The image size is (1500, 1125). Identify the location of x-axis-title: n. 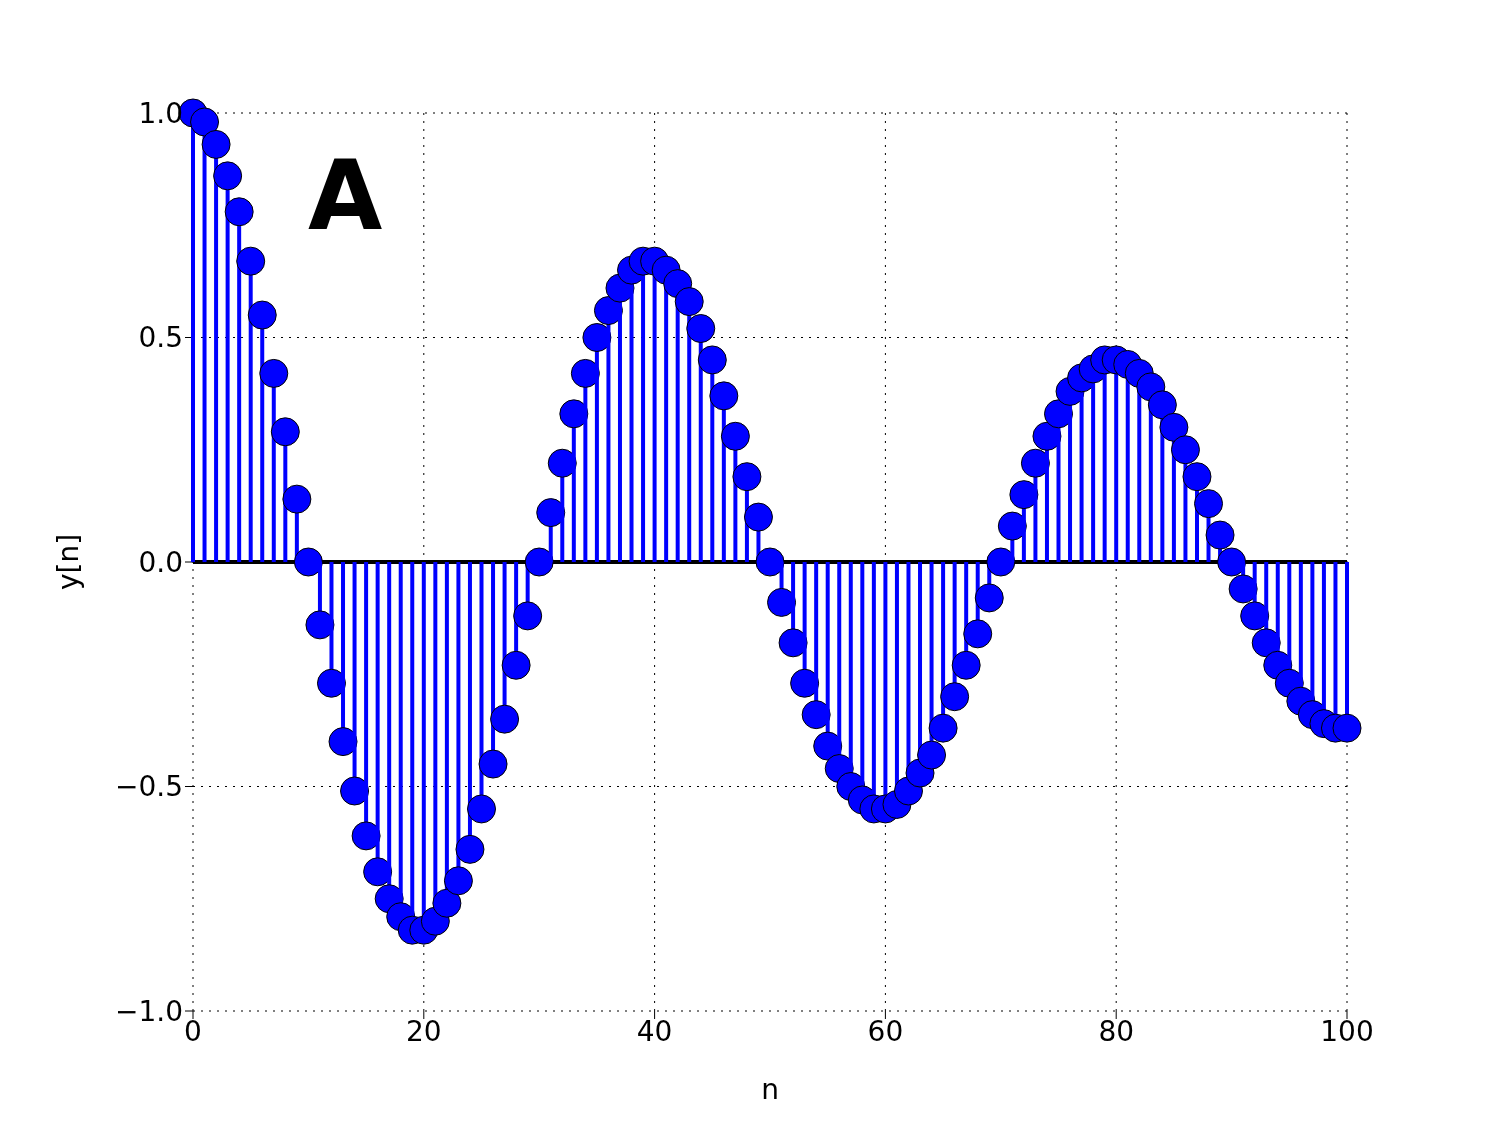
(770, 1089).